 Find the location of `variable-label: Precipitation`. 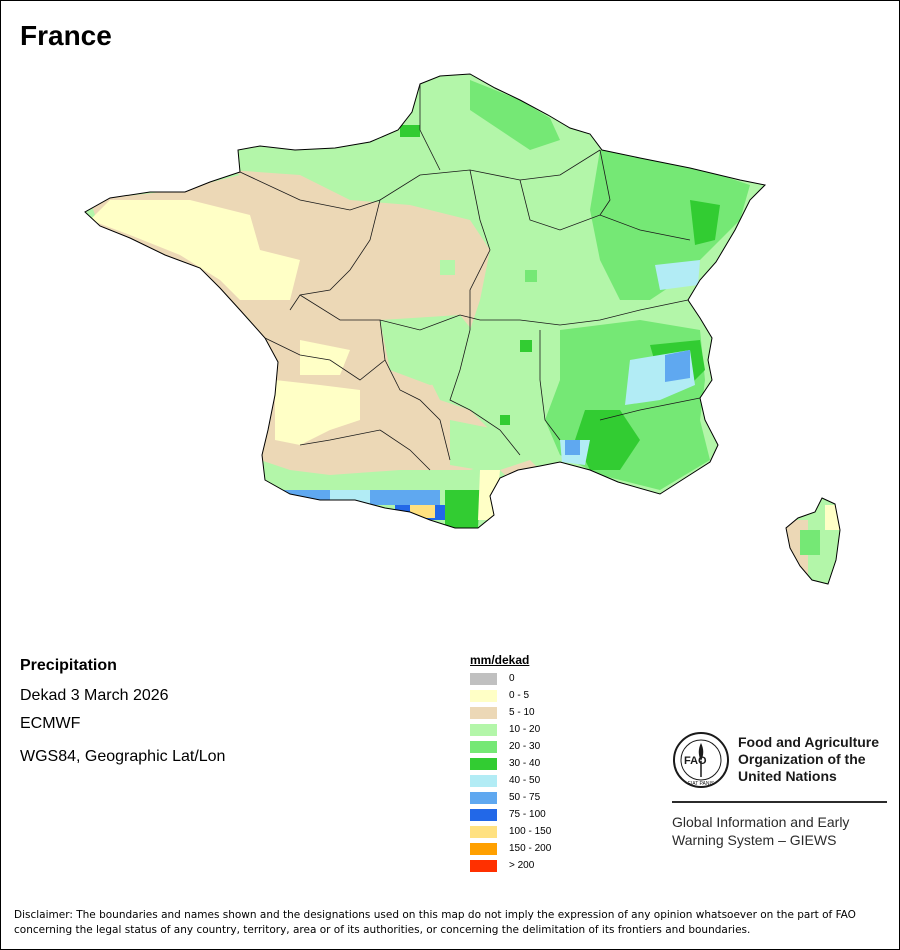

variable-label: Precipitation is located at coordinates (68, 665).